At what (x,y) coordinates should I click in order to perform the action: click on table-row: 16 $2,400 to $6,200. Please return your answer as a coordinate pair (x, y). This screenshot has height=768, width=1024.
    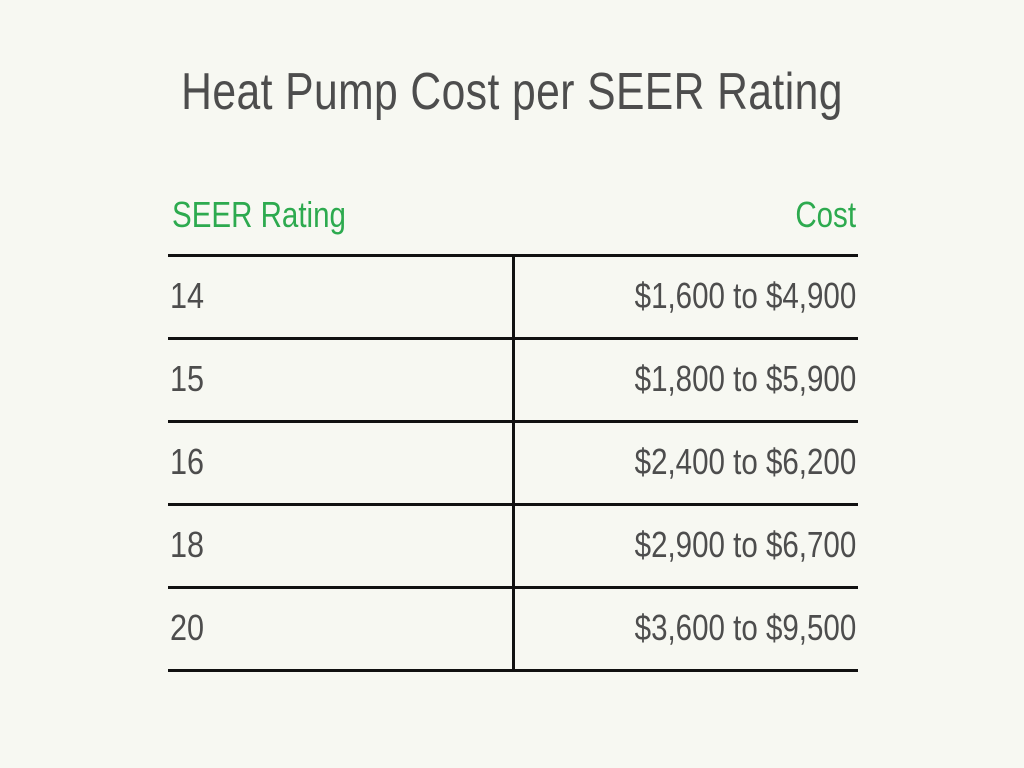
    Looking at the image, I should click on (513, 463).